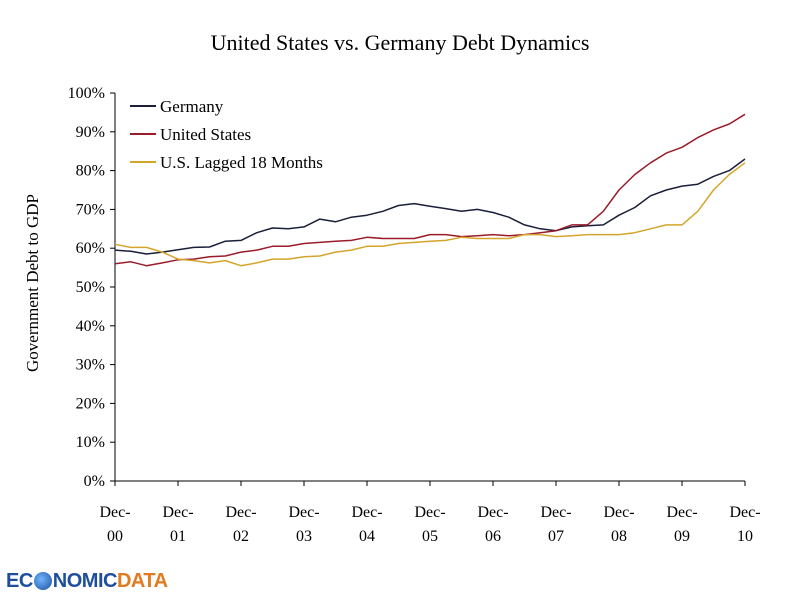  I want to click on x-tick-label-line2: 03, so click(304, 536).